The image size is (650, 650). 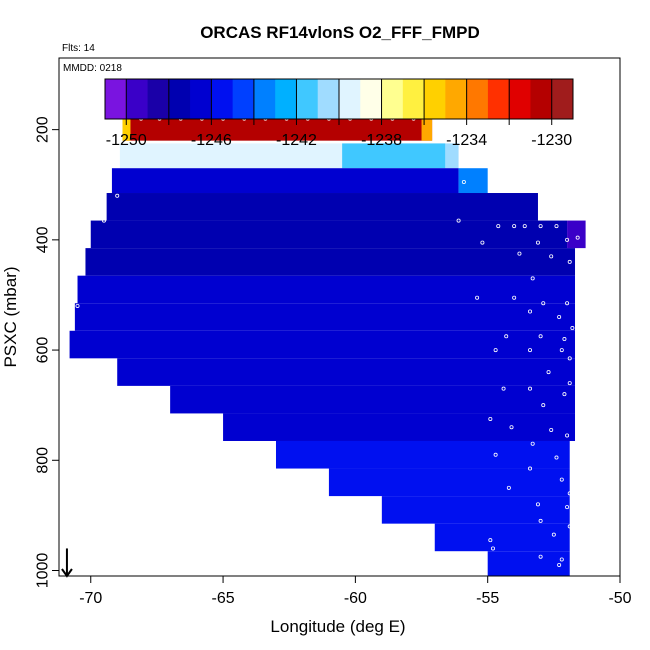 What do you see at coordinates (43, 460) in the screenshot?
I see `y-tick-label: 800` at bounding box center [43, 460].